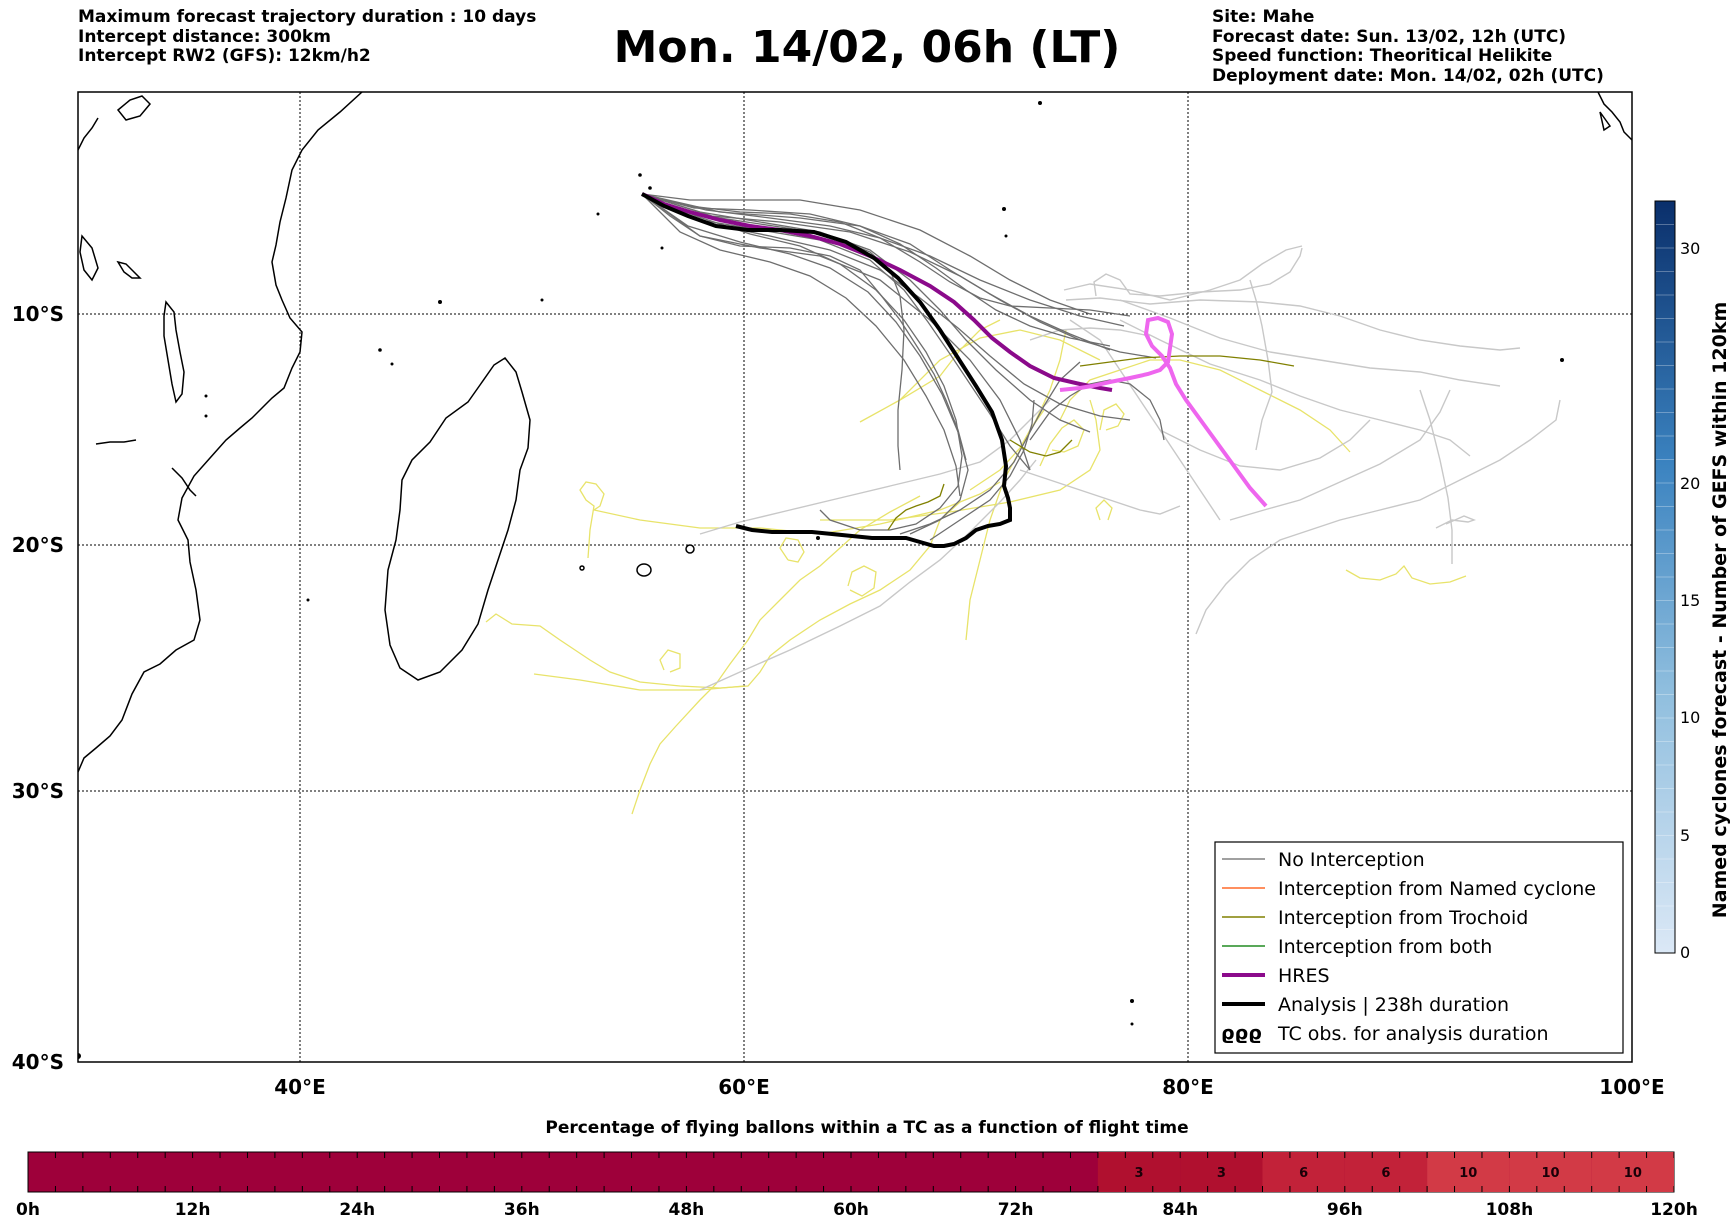  What do you see at coordinates (687, 1210) in the screenshot?
I see `percentage-time-label: 48h` at bounding box center [687, 1210].